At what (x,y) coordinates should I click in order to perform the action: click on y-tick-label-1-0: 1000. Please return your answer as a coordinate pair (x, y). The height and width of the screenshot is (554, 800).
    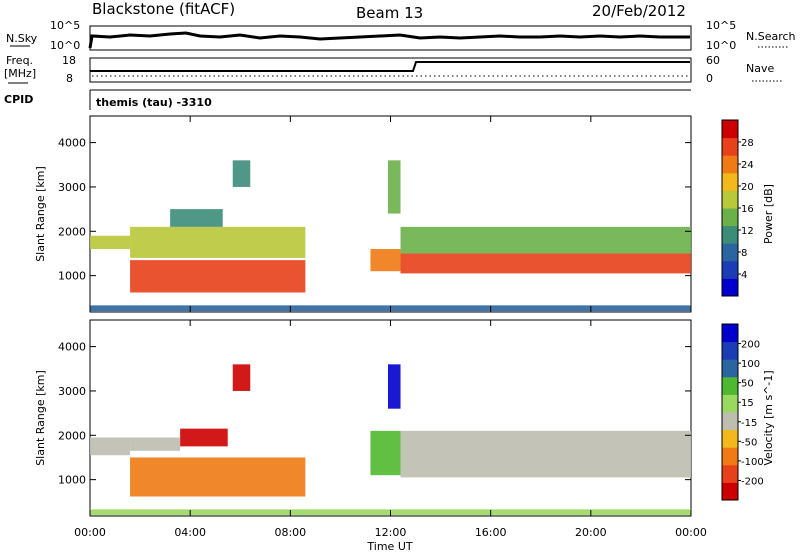
    Looking at the image, I should click on (72, 480).